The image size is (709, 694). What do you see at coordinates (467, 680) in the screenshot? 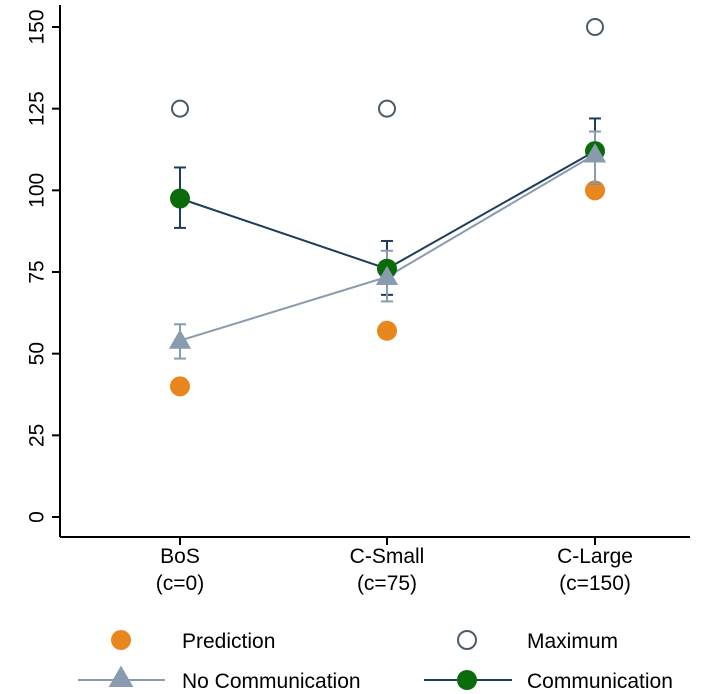
I see `legend-communication-marker` at bounding box center [467, 680].